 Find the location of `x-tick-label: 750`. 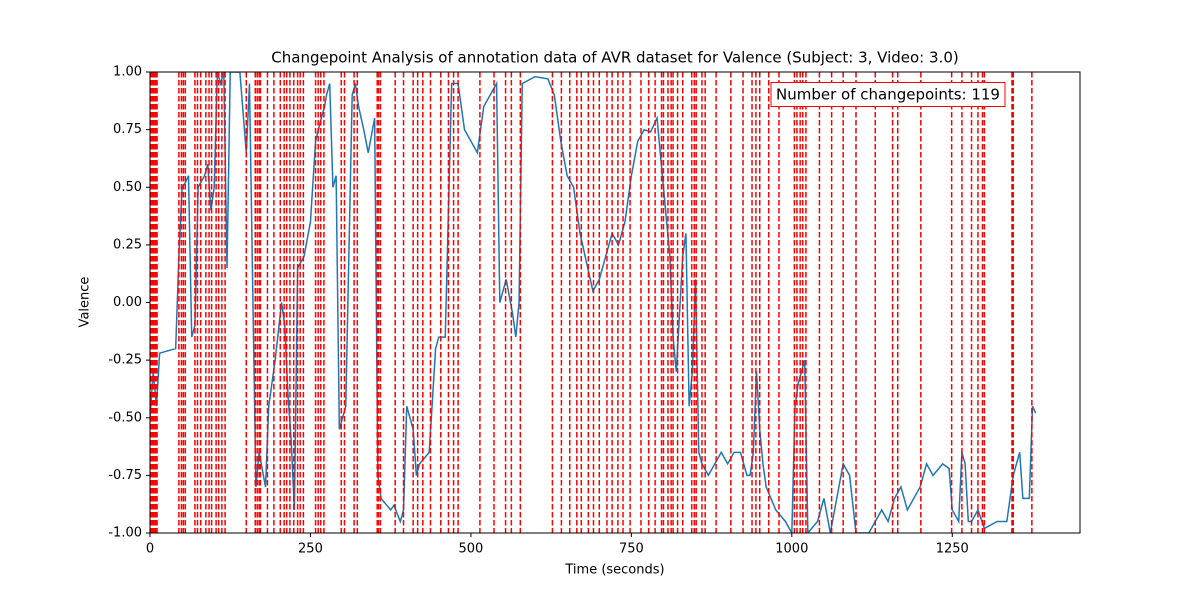

x-tick-label: 750 is located at coordinates (631, 549).